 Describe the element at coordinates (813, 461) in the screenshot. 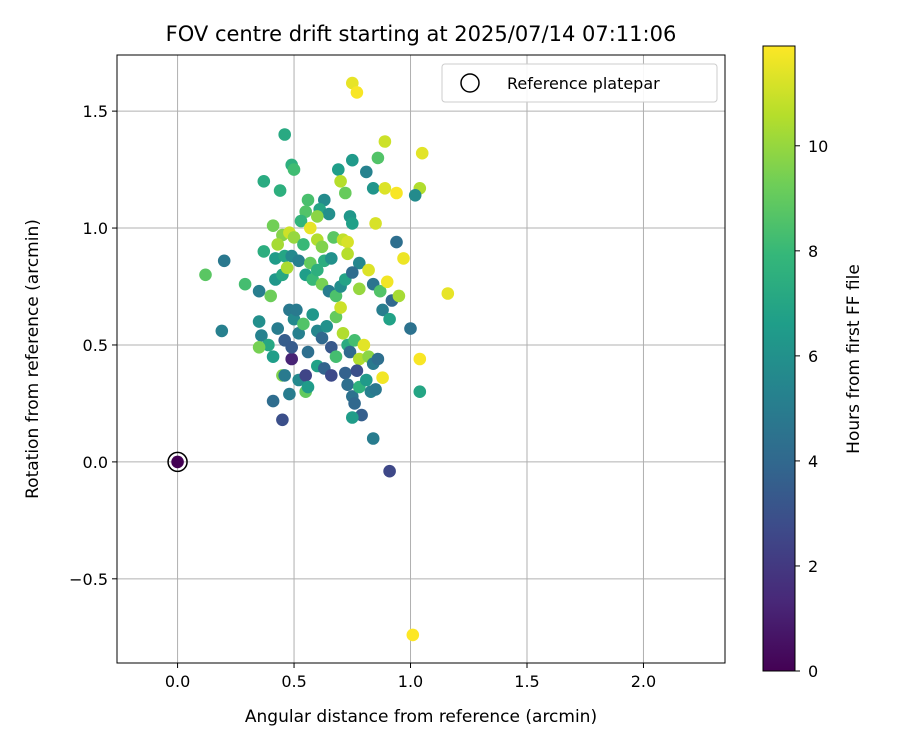

I see `colorbar-tick-label: 4` at that location.